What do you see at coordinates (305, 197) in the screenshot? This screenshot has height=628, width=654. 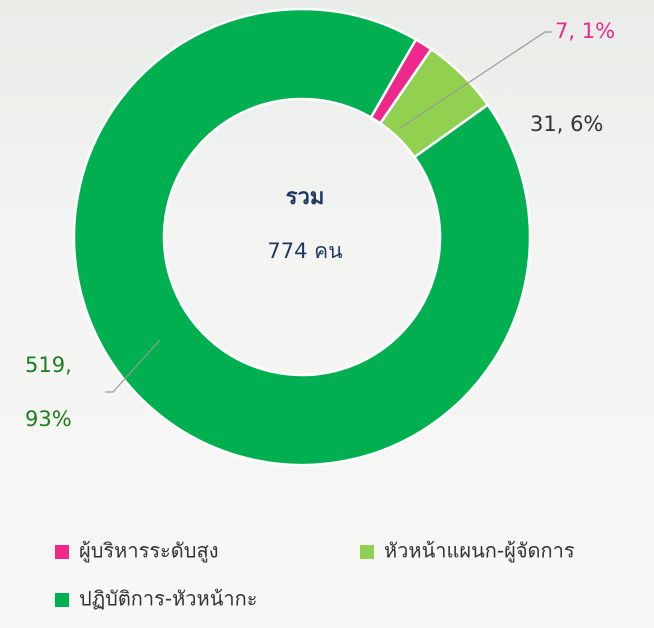 I see `center-title: รวม` at bounding box center [305, 197].